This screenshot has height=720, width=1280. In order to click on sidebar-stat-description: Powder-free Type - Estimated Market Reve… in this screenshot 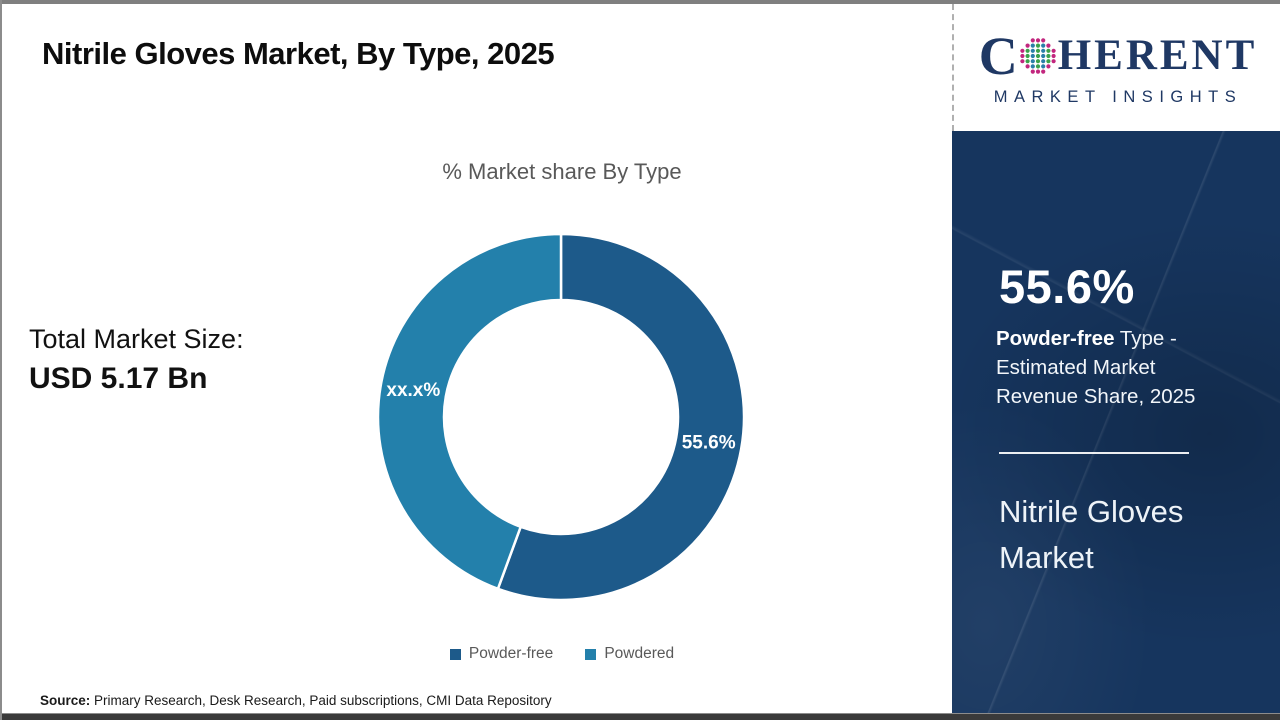, I will do `click(1116, 367)`.